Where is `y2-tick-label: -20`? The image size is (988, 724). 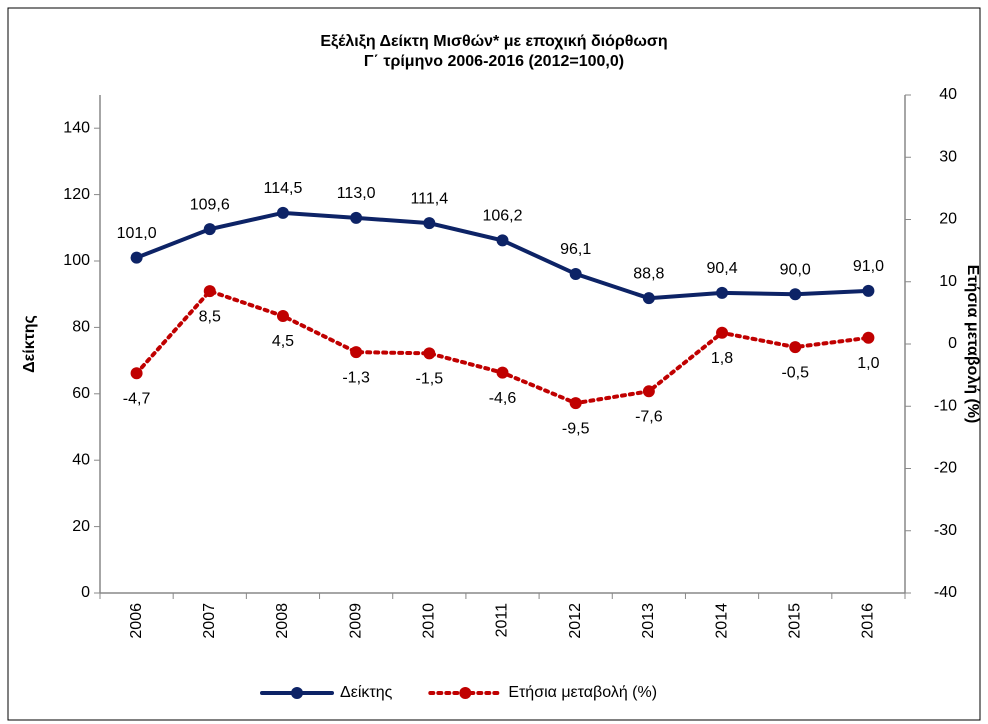 y2-tick-label: -20 is located at coordinates (945, 468).